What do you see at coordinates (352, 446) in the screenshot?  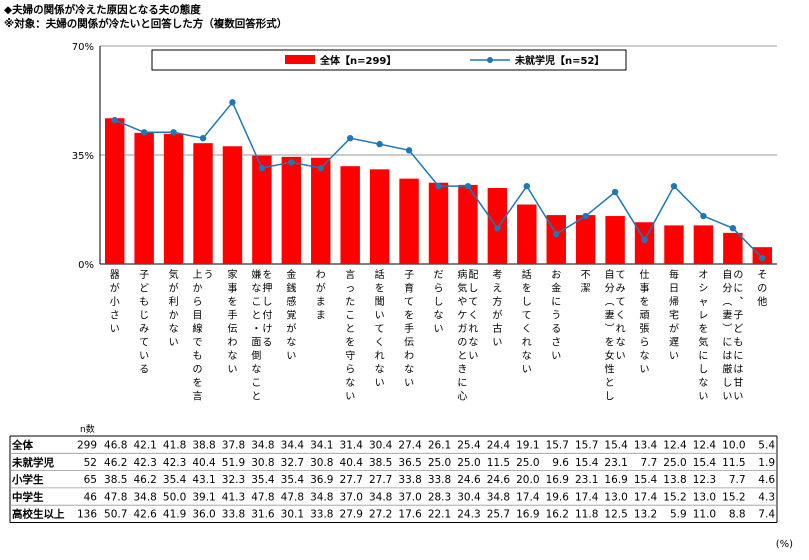 I see `table-cell: 31.4` at bounding box center [352, 446].